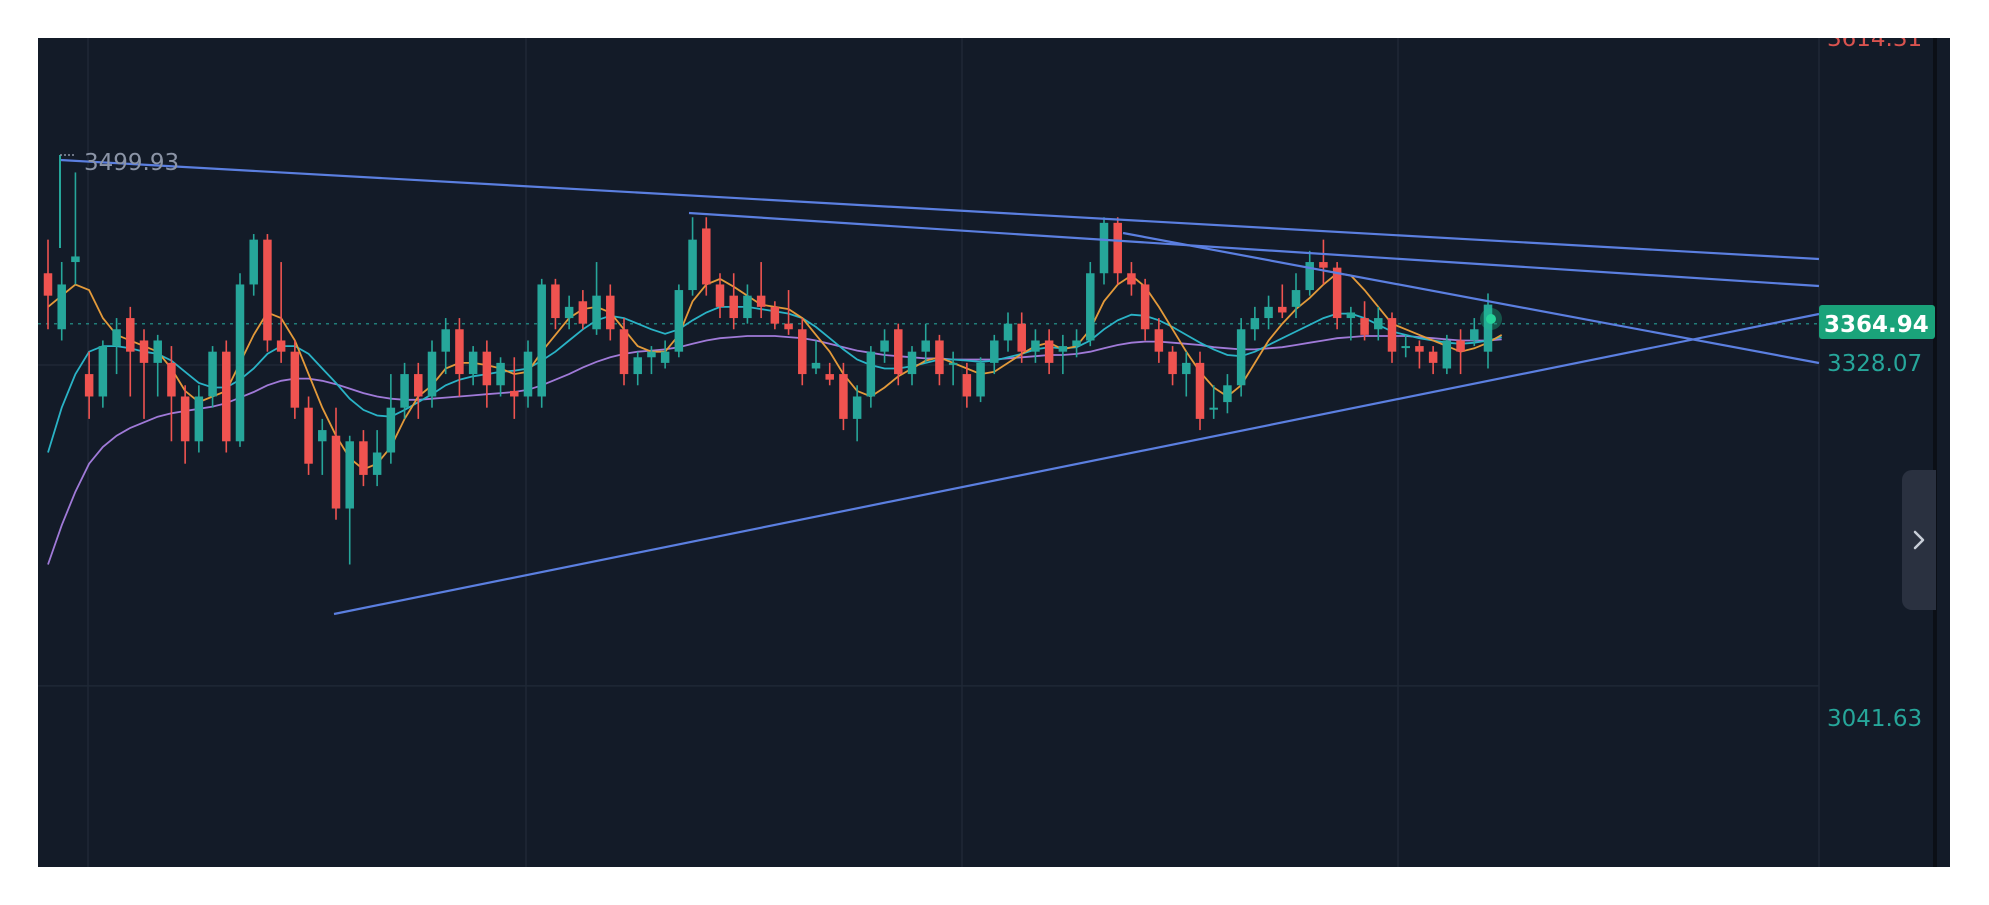 This screenshot has width=1989, height=905. I want to click on swing-high-label: 3499.93, so click(131, 163).